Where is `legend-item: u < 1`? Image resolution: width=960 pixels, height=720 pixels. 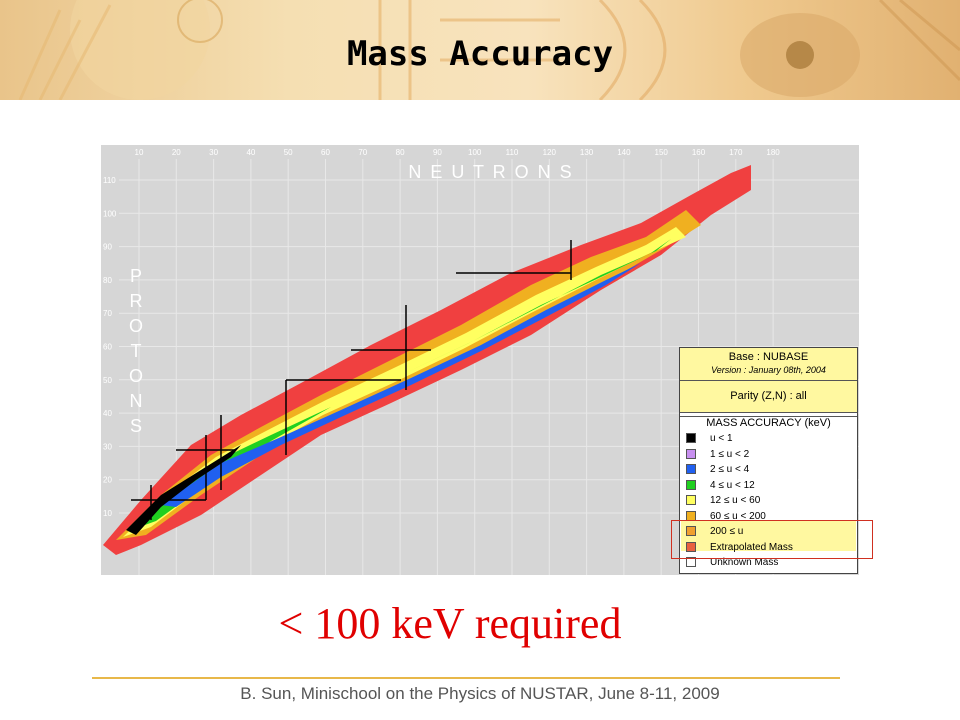
legend-item: u < 1 is located at coordinates (771, 438).